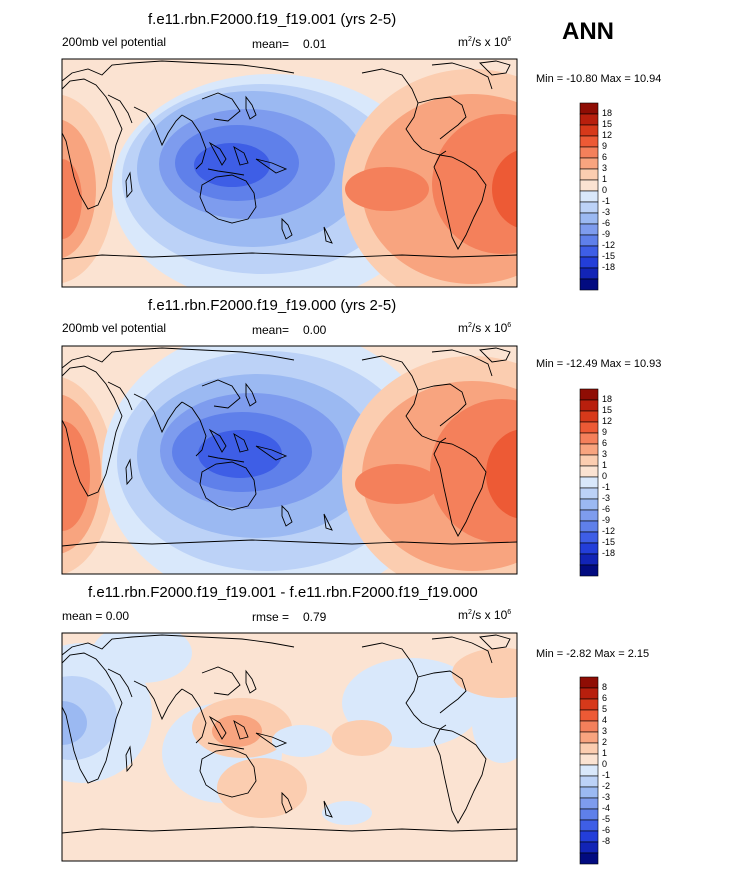 Image resolution: width=733 pixels, height=872 pixels. Describe the element at coordinates (605, 753) in the screenshot. I see `colorbar-3-tick-label: 1` at that location.